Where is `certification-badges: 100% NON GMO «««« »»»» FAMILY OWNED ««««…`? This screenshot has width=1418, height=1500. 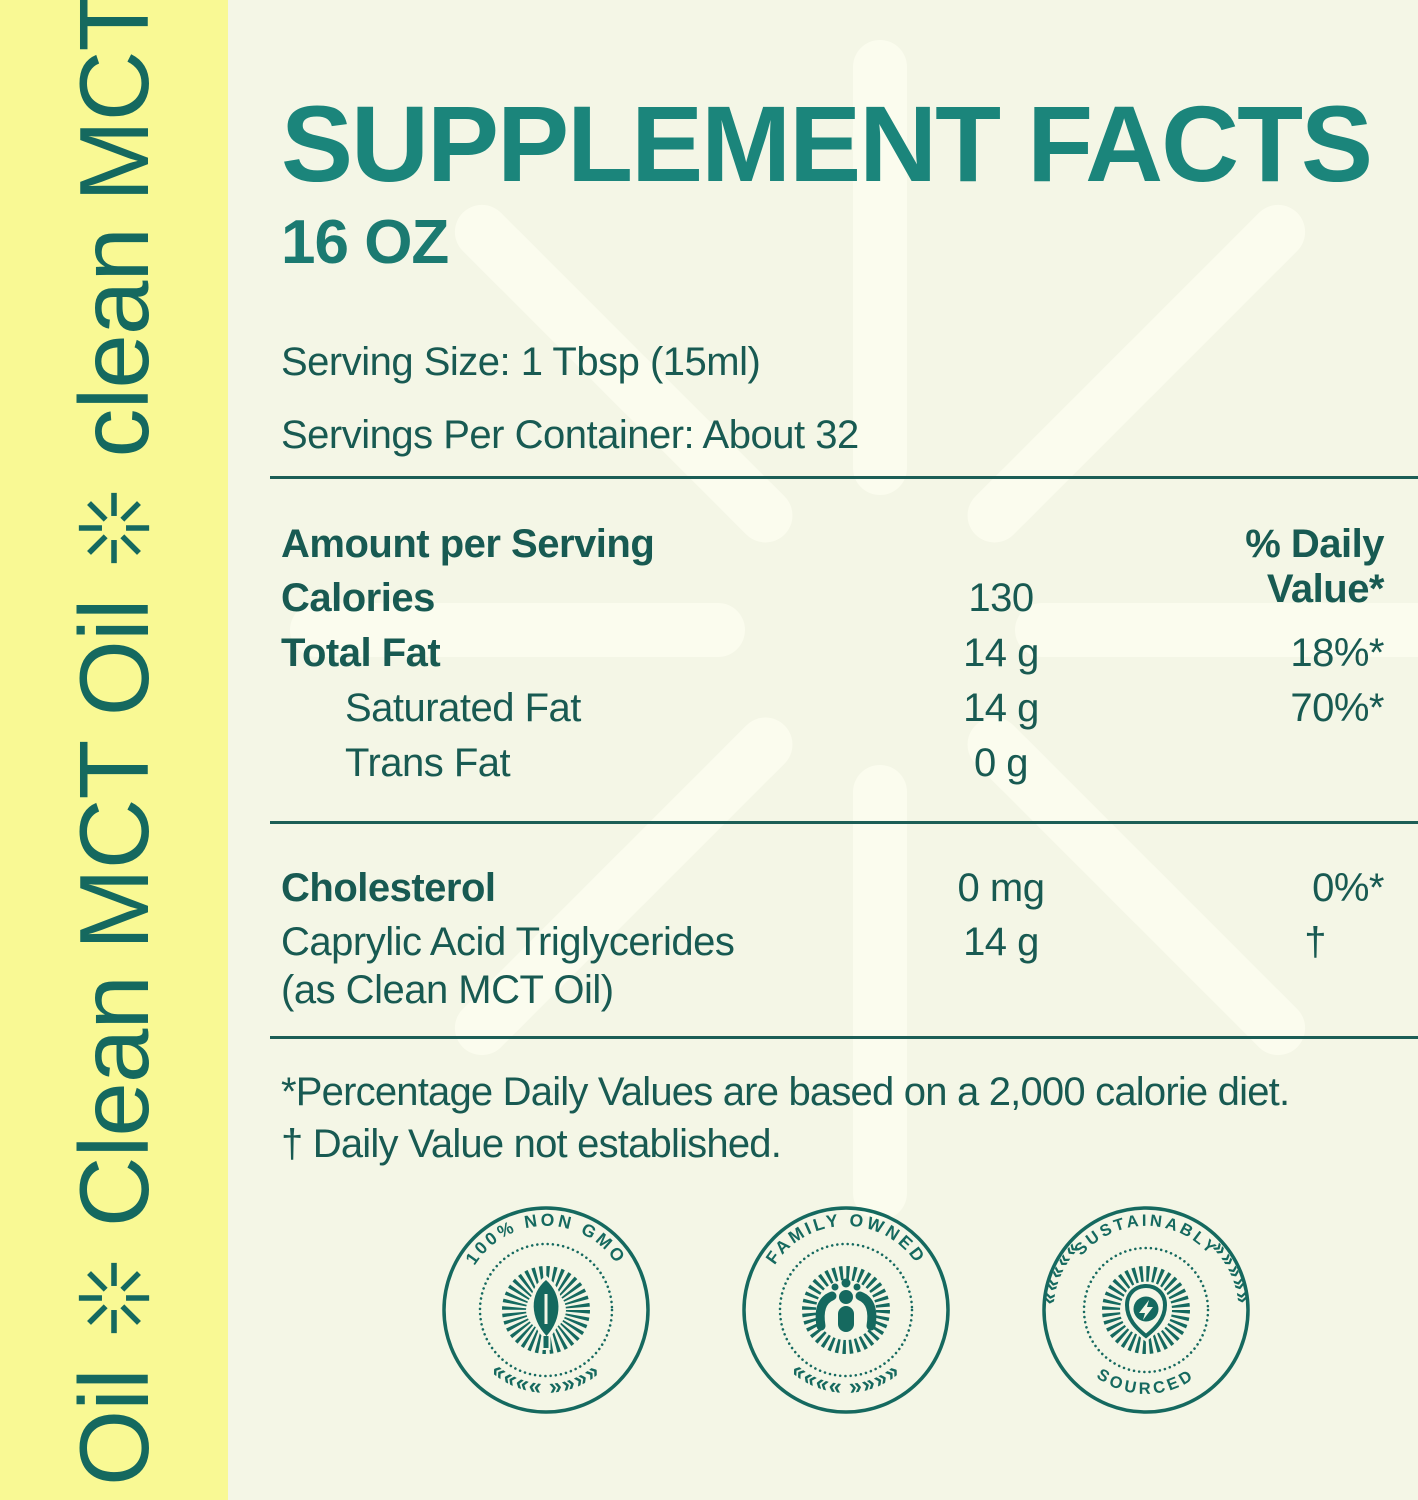
certification-badges: 100% NON GMO «««« »»»» FAMILY OWNED ««««… is located at coordinates (846, 1310).